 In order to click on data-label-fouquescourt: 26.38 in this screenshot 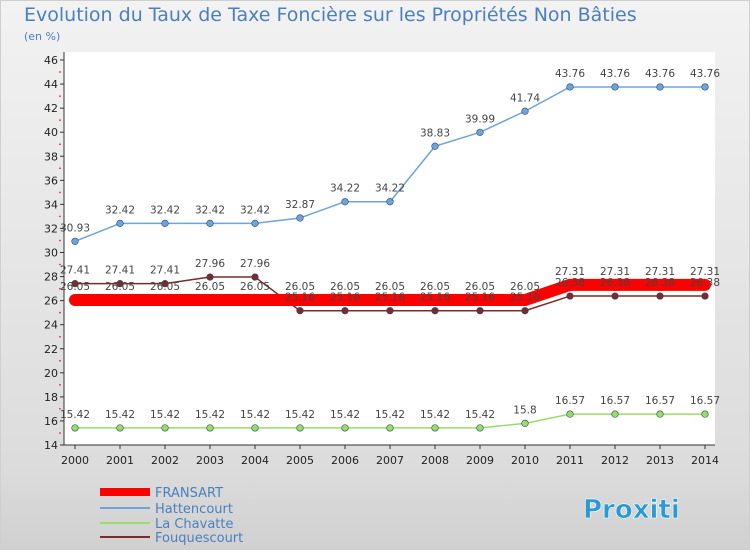, I will do `click(570, 283)`.